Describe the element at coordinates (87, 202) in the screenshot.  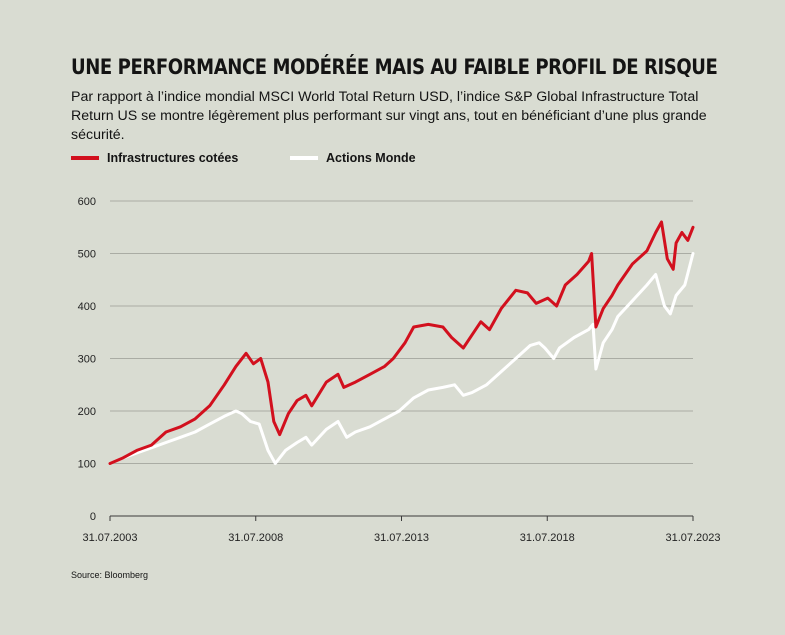
I see `y-tick-label-600: 600` at that location.